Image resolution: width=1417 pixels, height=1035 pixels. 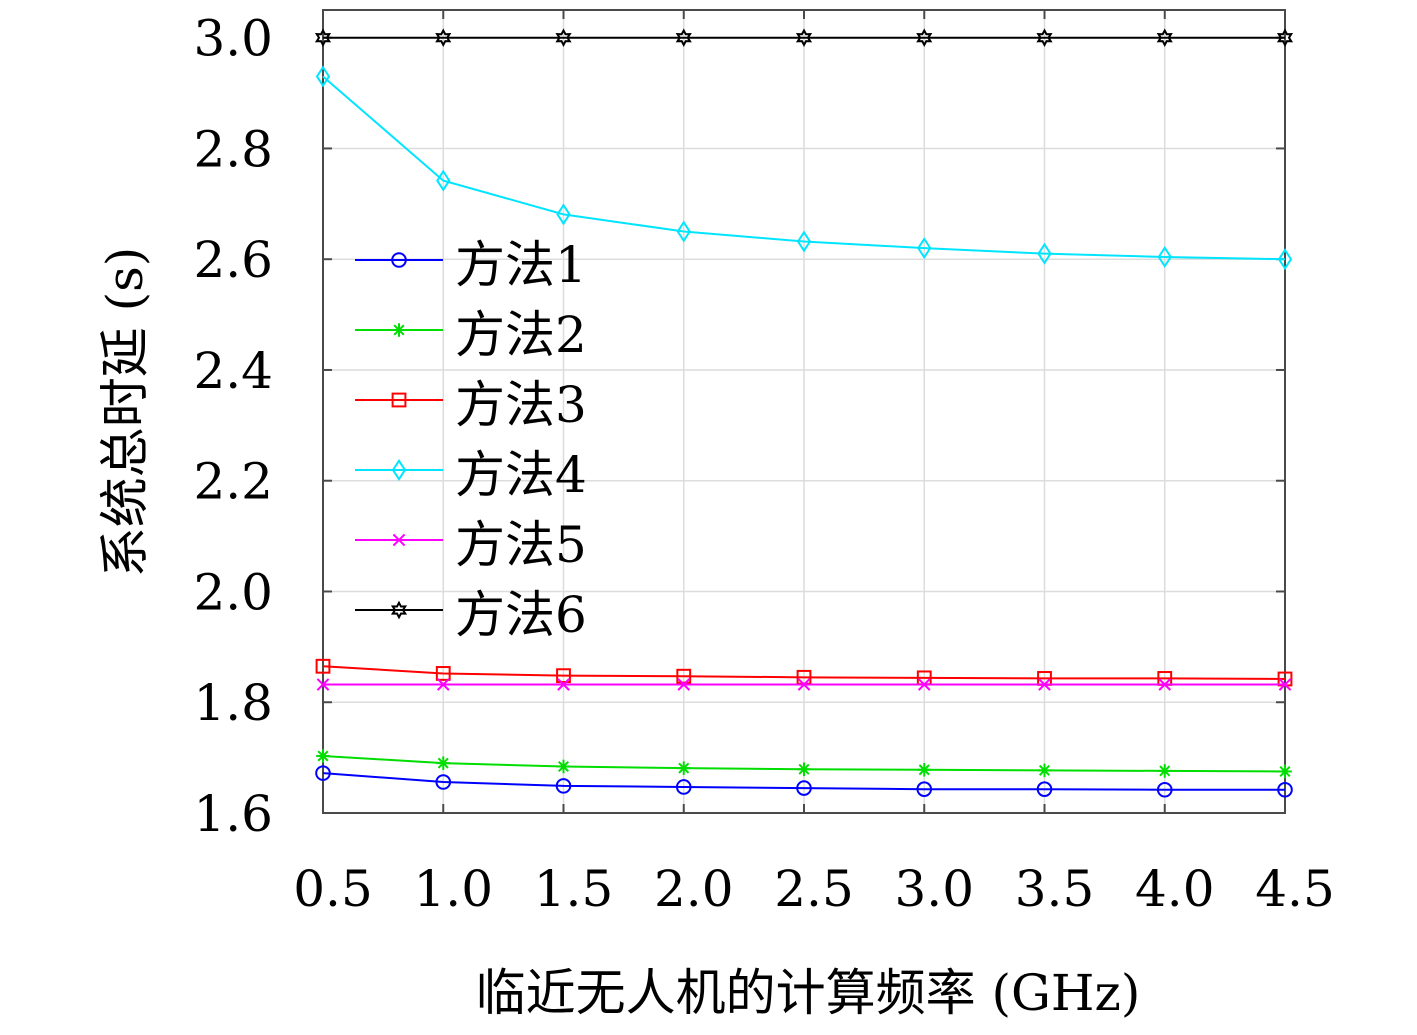 What do you see at coordinates (934, 889) in the screenshot?
I see `x-tick-label: 3.0` at bounding box center [934, 889].